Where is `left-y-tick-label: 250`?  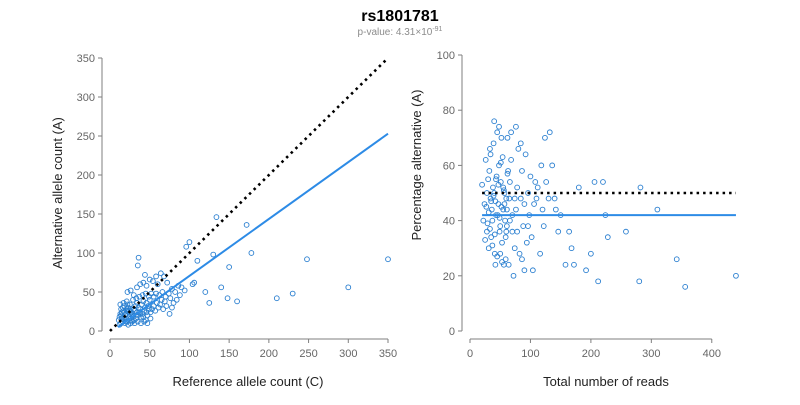
left-y-tick-label: 250 is located at coordinates (86, 137).